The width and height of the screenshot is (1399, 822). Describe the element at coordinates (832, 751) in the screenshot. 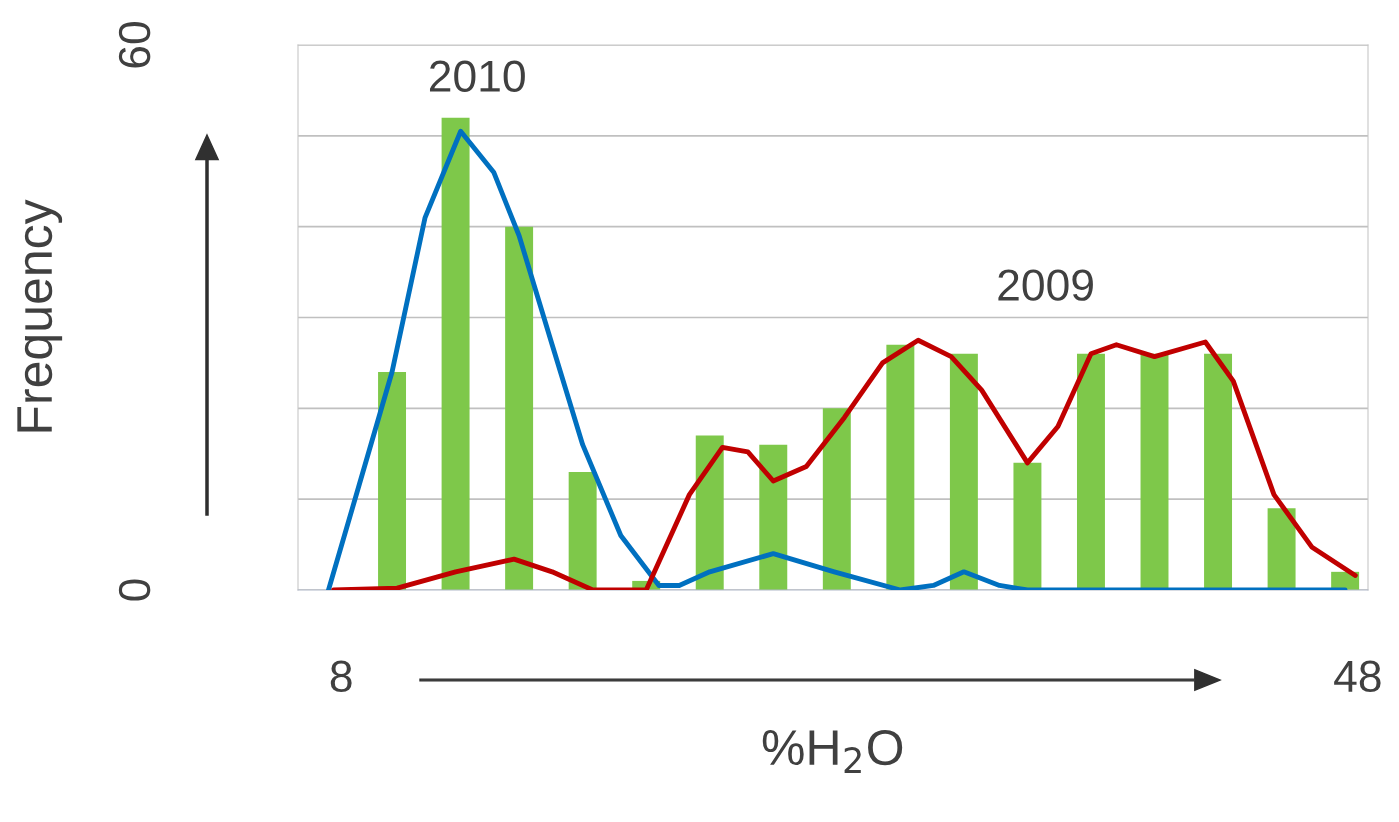

I see `x-axis-title: %H$_{2}$O` at that location.